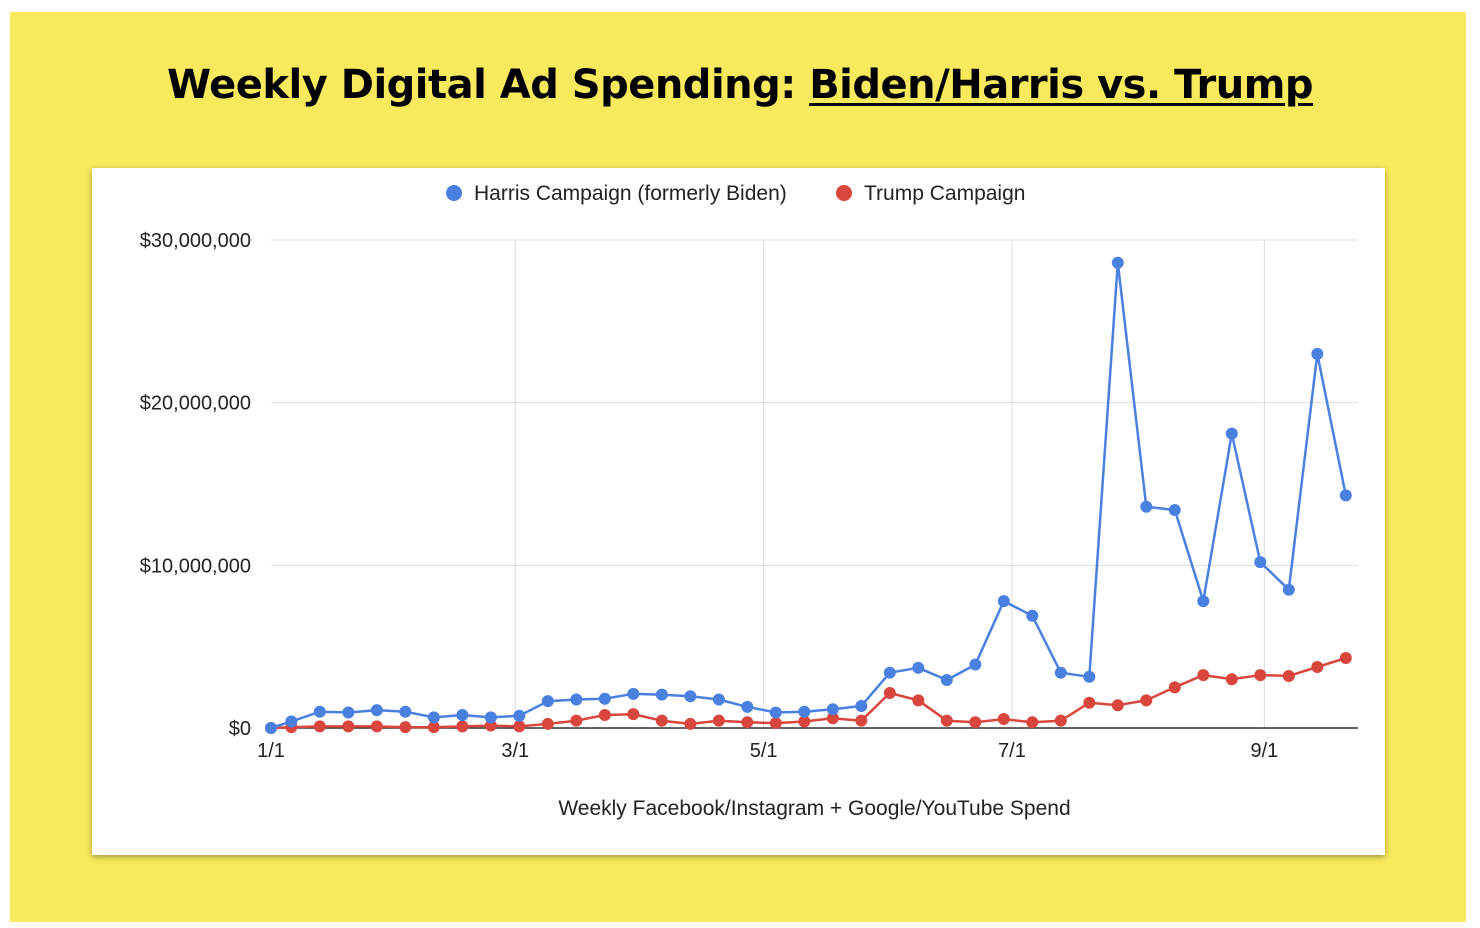 Image resolution: width=1480 pixels, height=928 pixels. Describe the element at coordinates (764, 751) in the screenshot. I see `x-tick-label: 5/1` at that location.